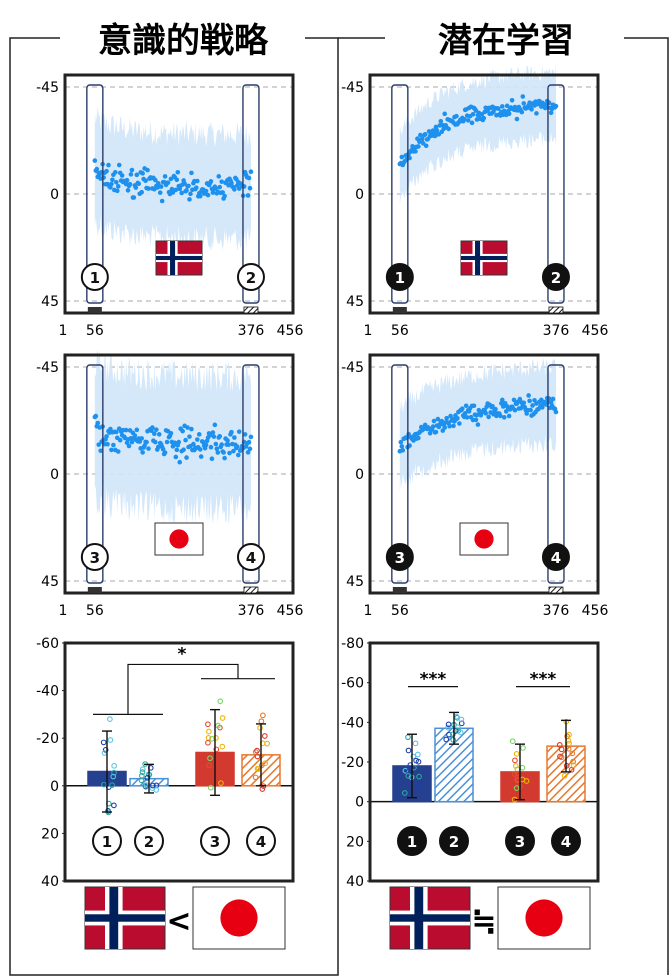 This screenshot has height=980, width=671. I want to click on significance-label: *, so click(182, 655).